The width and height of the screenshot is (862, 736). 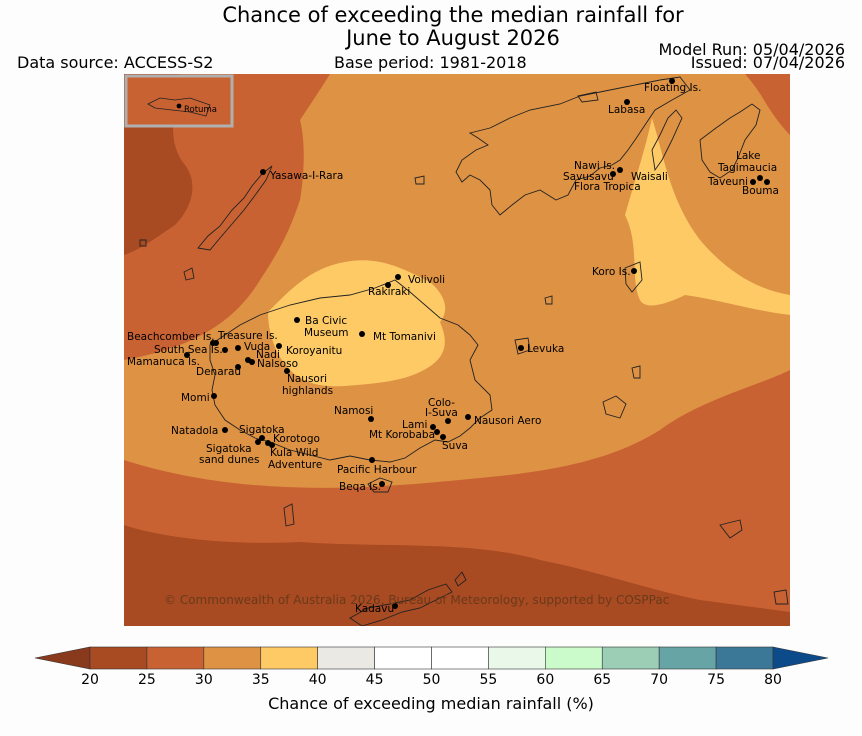 What do you see at coordinates (296, 439) in the screenshot?
I see `place-korotogo: Korotogo` at bounding box center [296, 439].